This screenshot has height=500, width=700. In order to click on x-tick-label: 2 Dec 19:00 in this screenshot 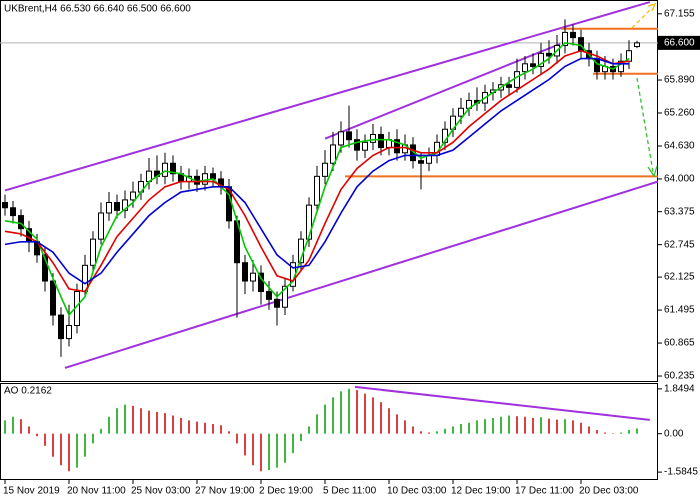, I will do `click(286, 491)`.